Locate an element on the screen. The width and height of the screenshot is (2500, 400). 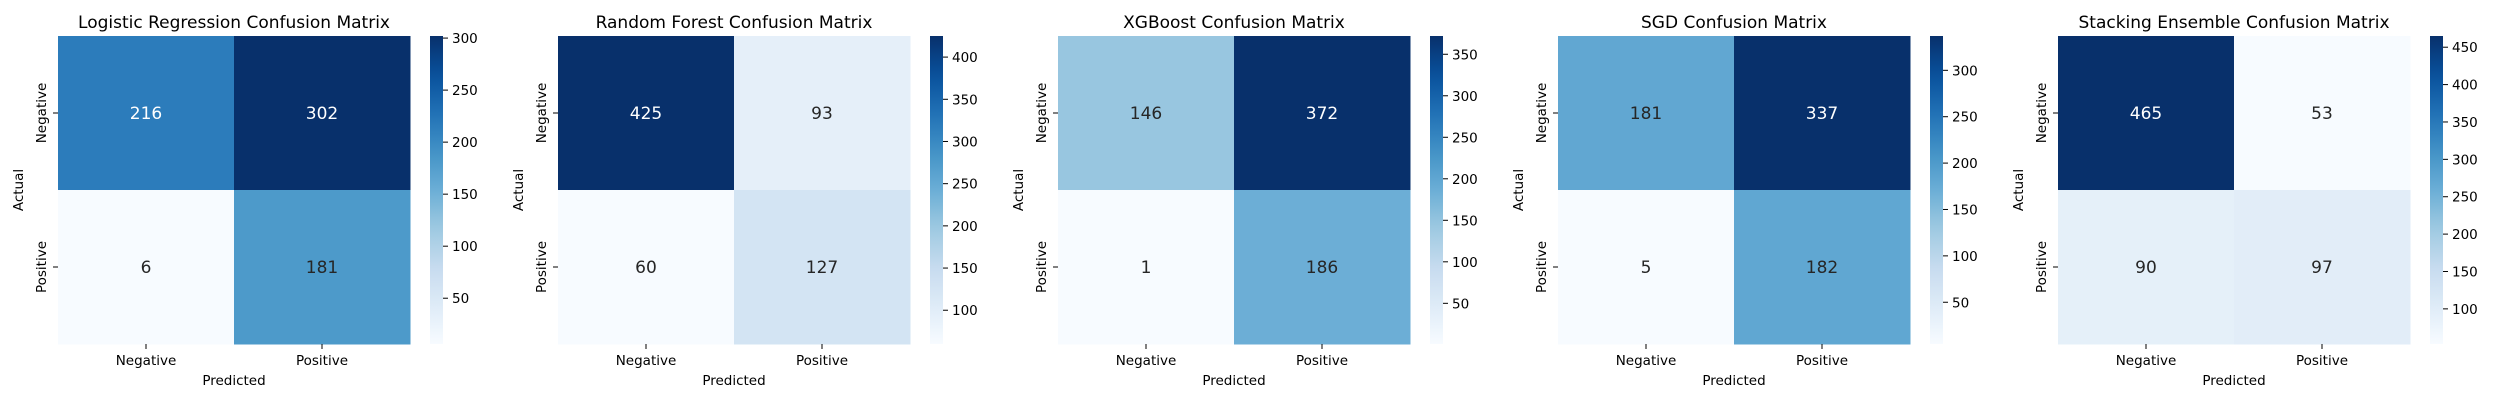
cell-value-label: 465 is located at coordinates (2146, 114).